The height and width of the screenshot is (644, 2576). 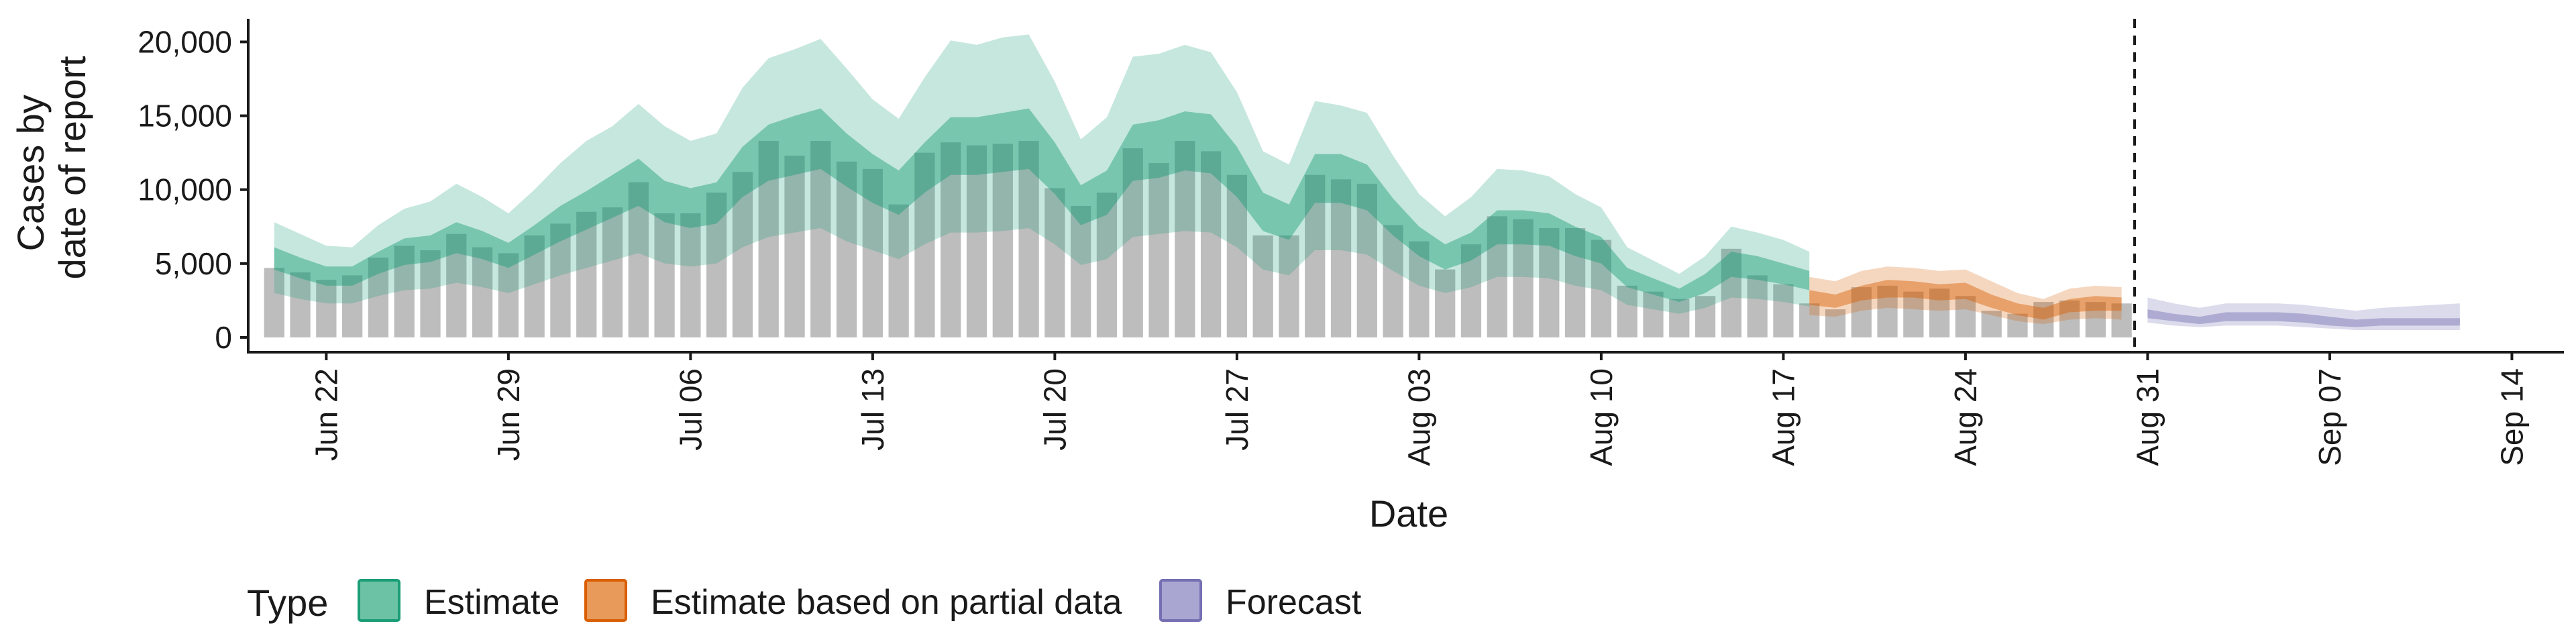 I want to click on y-axis-title: Cases by date of report, so click(x=51, y=168).